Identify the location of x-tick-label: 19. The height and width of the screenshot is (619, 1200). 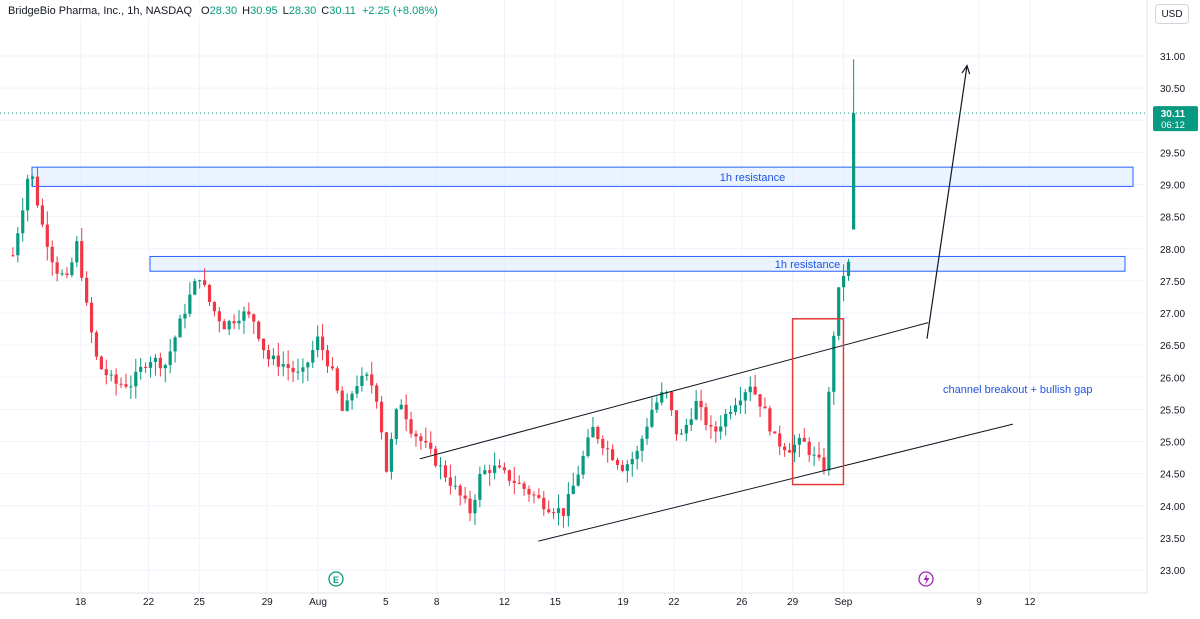
(624, 602).